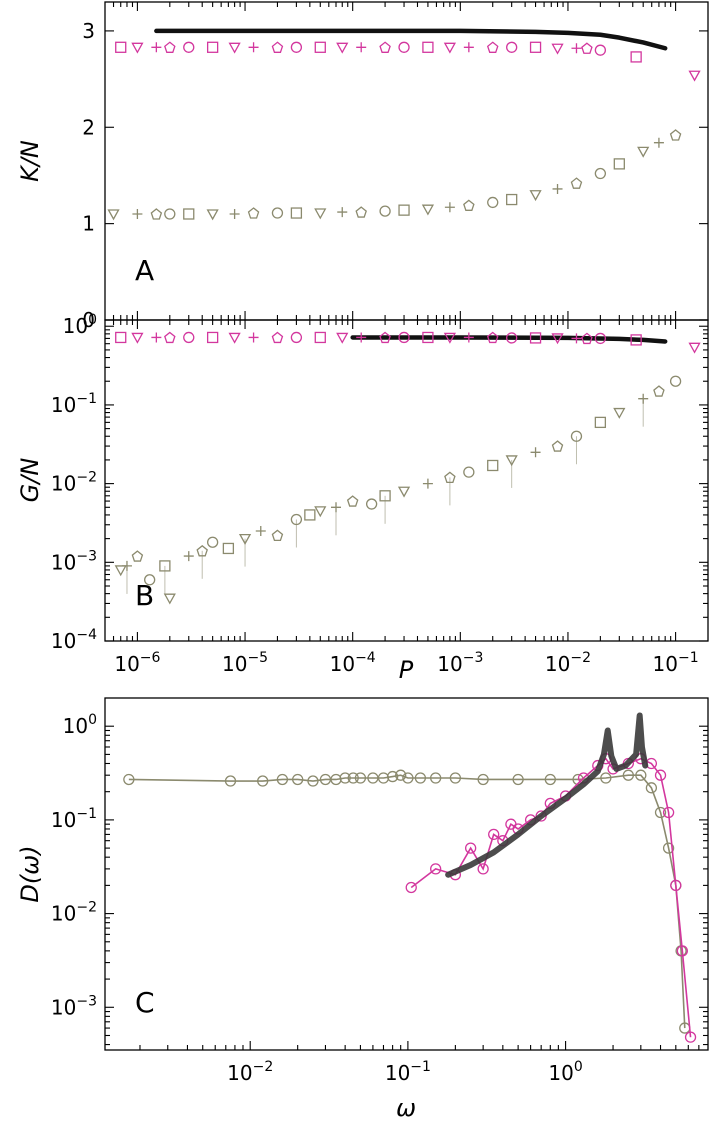 Image resolution: width=718 pixels, height=1134 pixels. What do you see at coordinates (144, 270) in the screenshot?
I see `panel-a-letter: A` at bounding box center [144, 270].